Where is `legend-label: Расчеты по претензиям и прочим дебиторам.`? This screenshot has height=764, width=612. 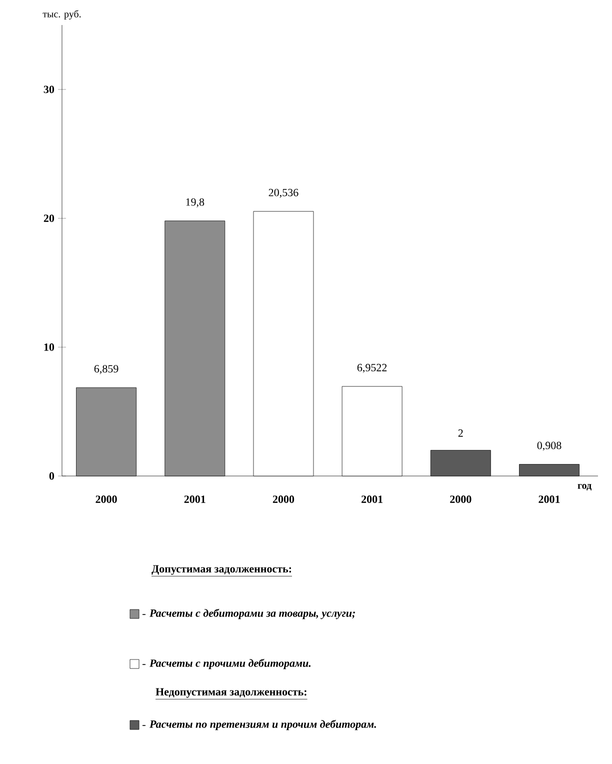 legend-label: Расчеты по претензиям и прочим дебиторам. is located at coordinates (263, 725).